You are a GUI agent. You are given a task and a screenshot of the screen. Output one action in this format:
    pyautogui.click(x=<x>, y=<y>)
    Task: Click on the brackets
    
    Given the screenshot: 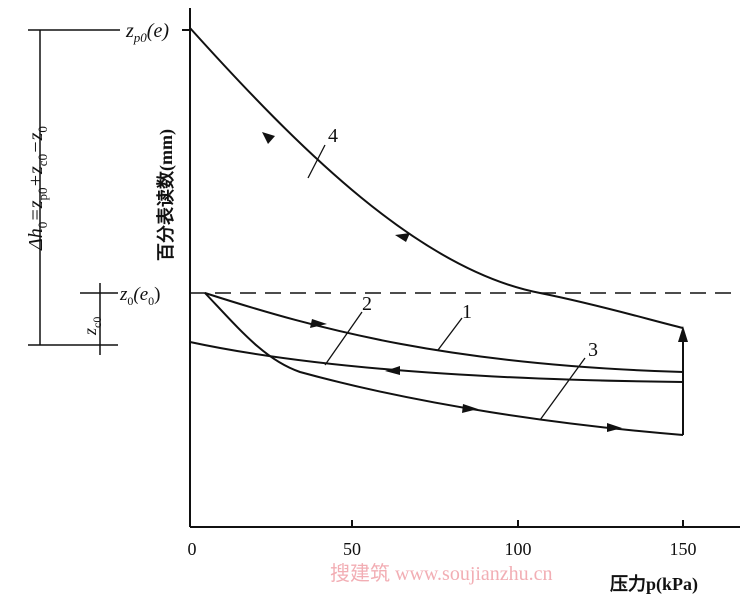 What is the action you would take?
    pyautogui.click(x=74, y=192)
    